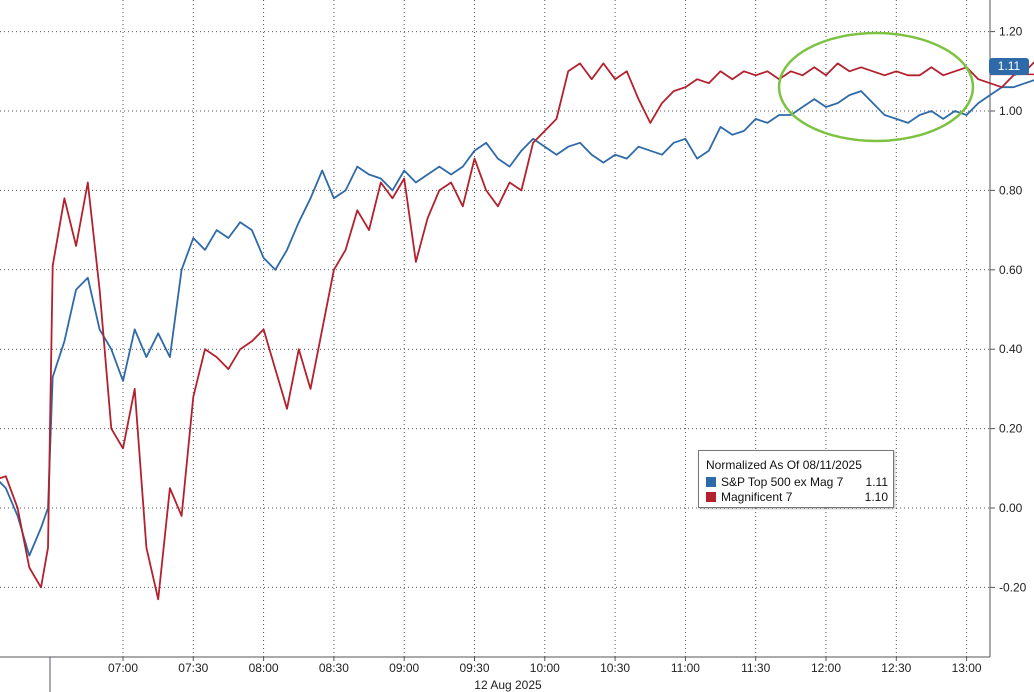 The image size is (1034, 692). What do you see at coordinates (1011, 349) in the screenshot?
I see `y-tick-label: 0.40` at bounding box center [1011, 349].